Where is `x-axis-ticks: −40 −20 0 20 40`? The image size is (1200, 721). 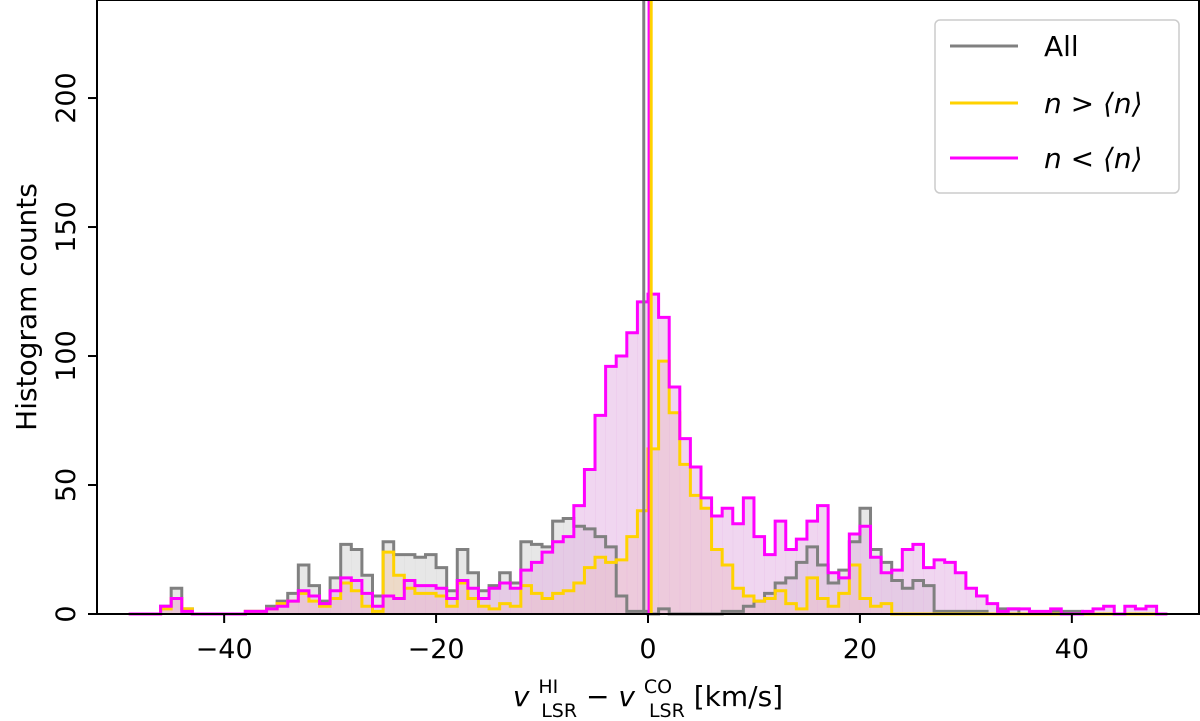 x-axis-ticks: −40 −20 0 20 40 is located at coordinates (642, 639).